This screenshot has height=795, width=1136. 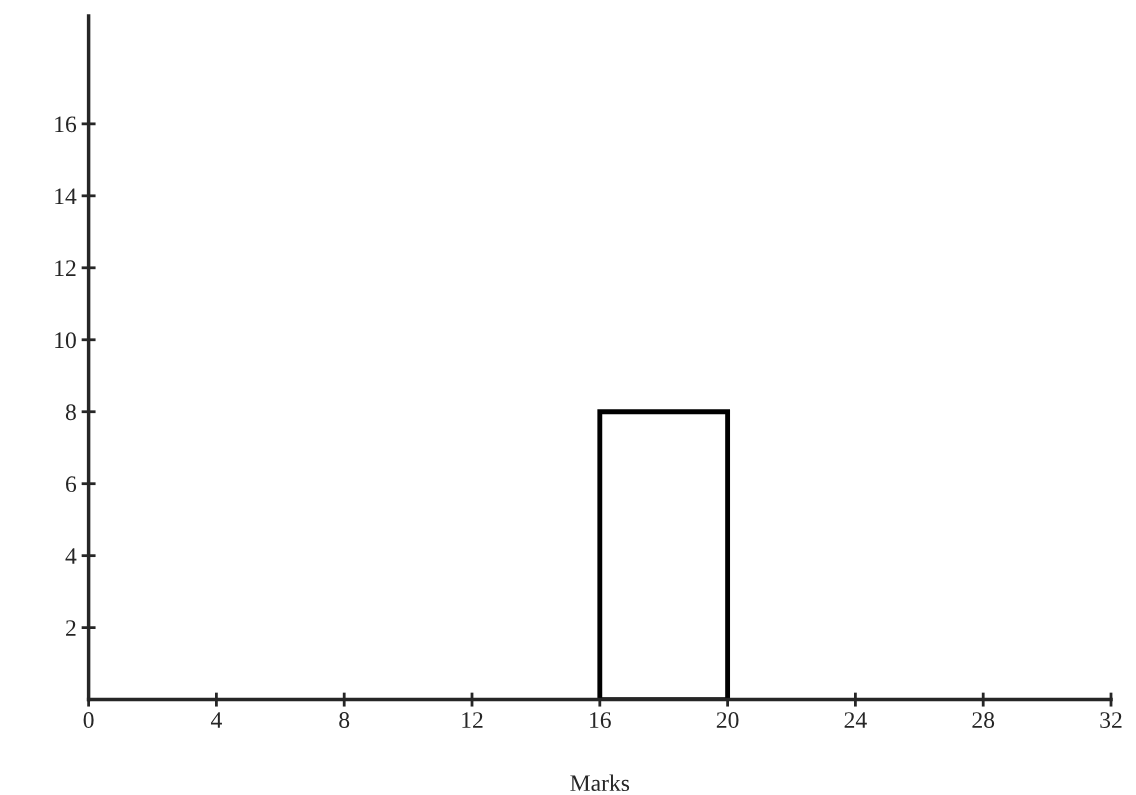 What do you see at coordinates (71, 556) in the screenshot?
I see `y-tick-label: 4` at bounding box center [71, 556].